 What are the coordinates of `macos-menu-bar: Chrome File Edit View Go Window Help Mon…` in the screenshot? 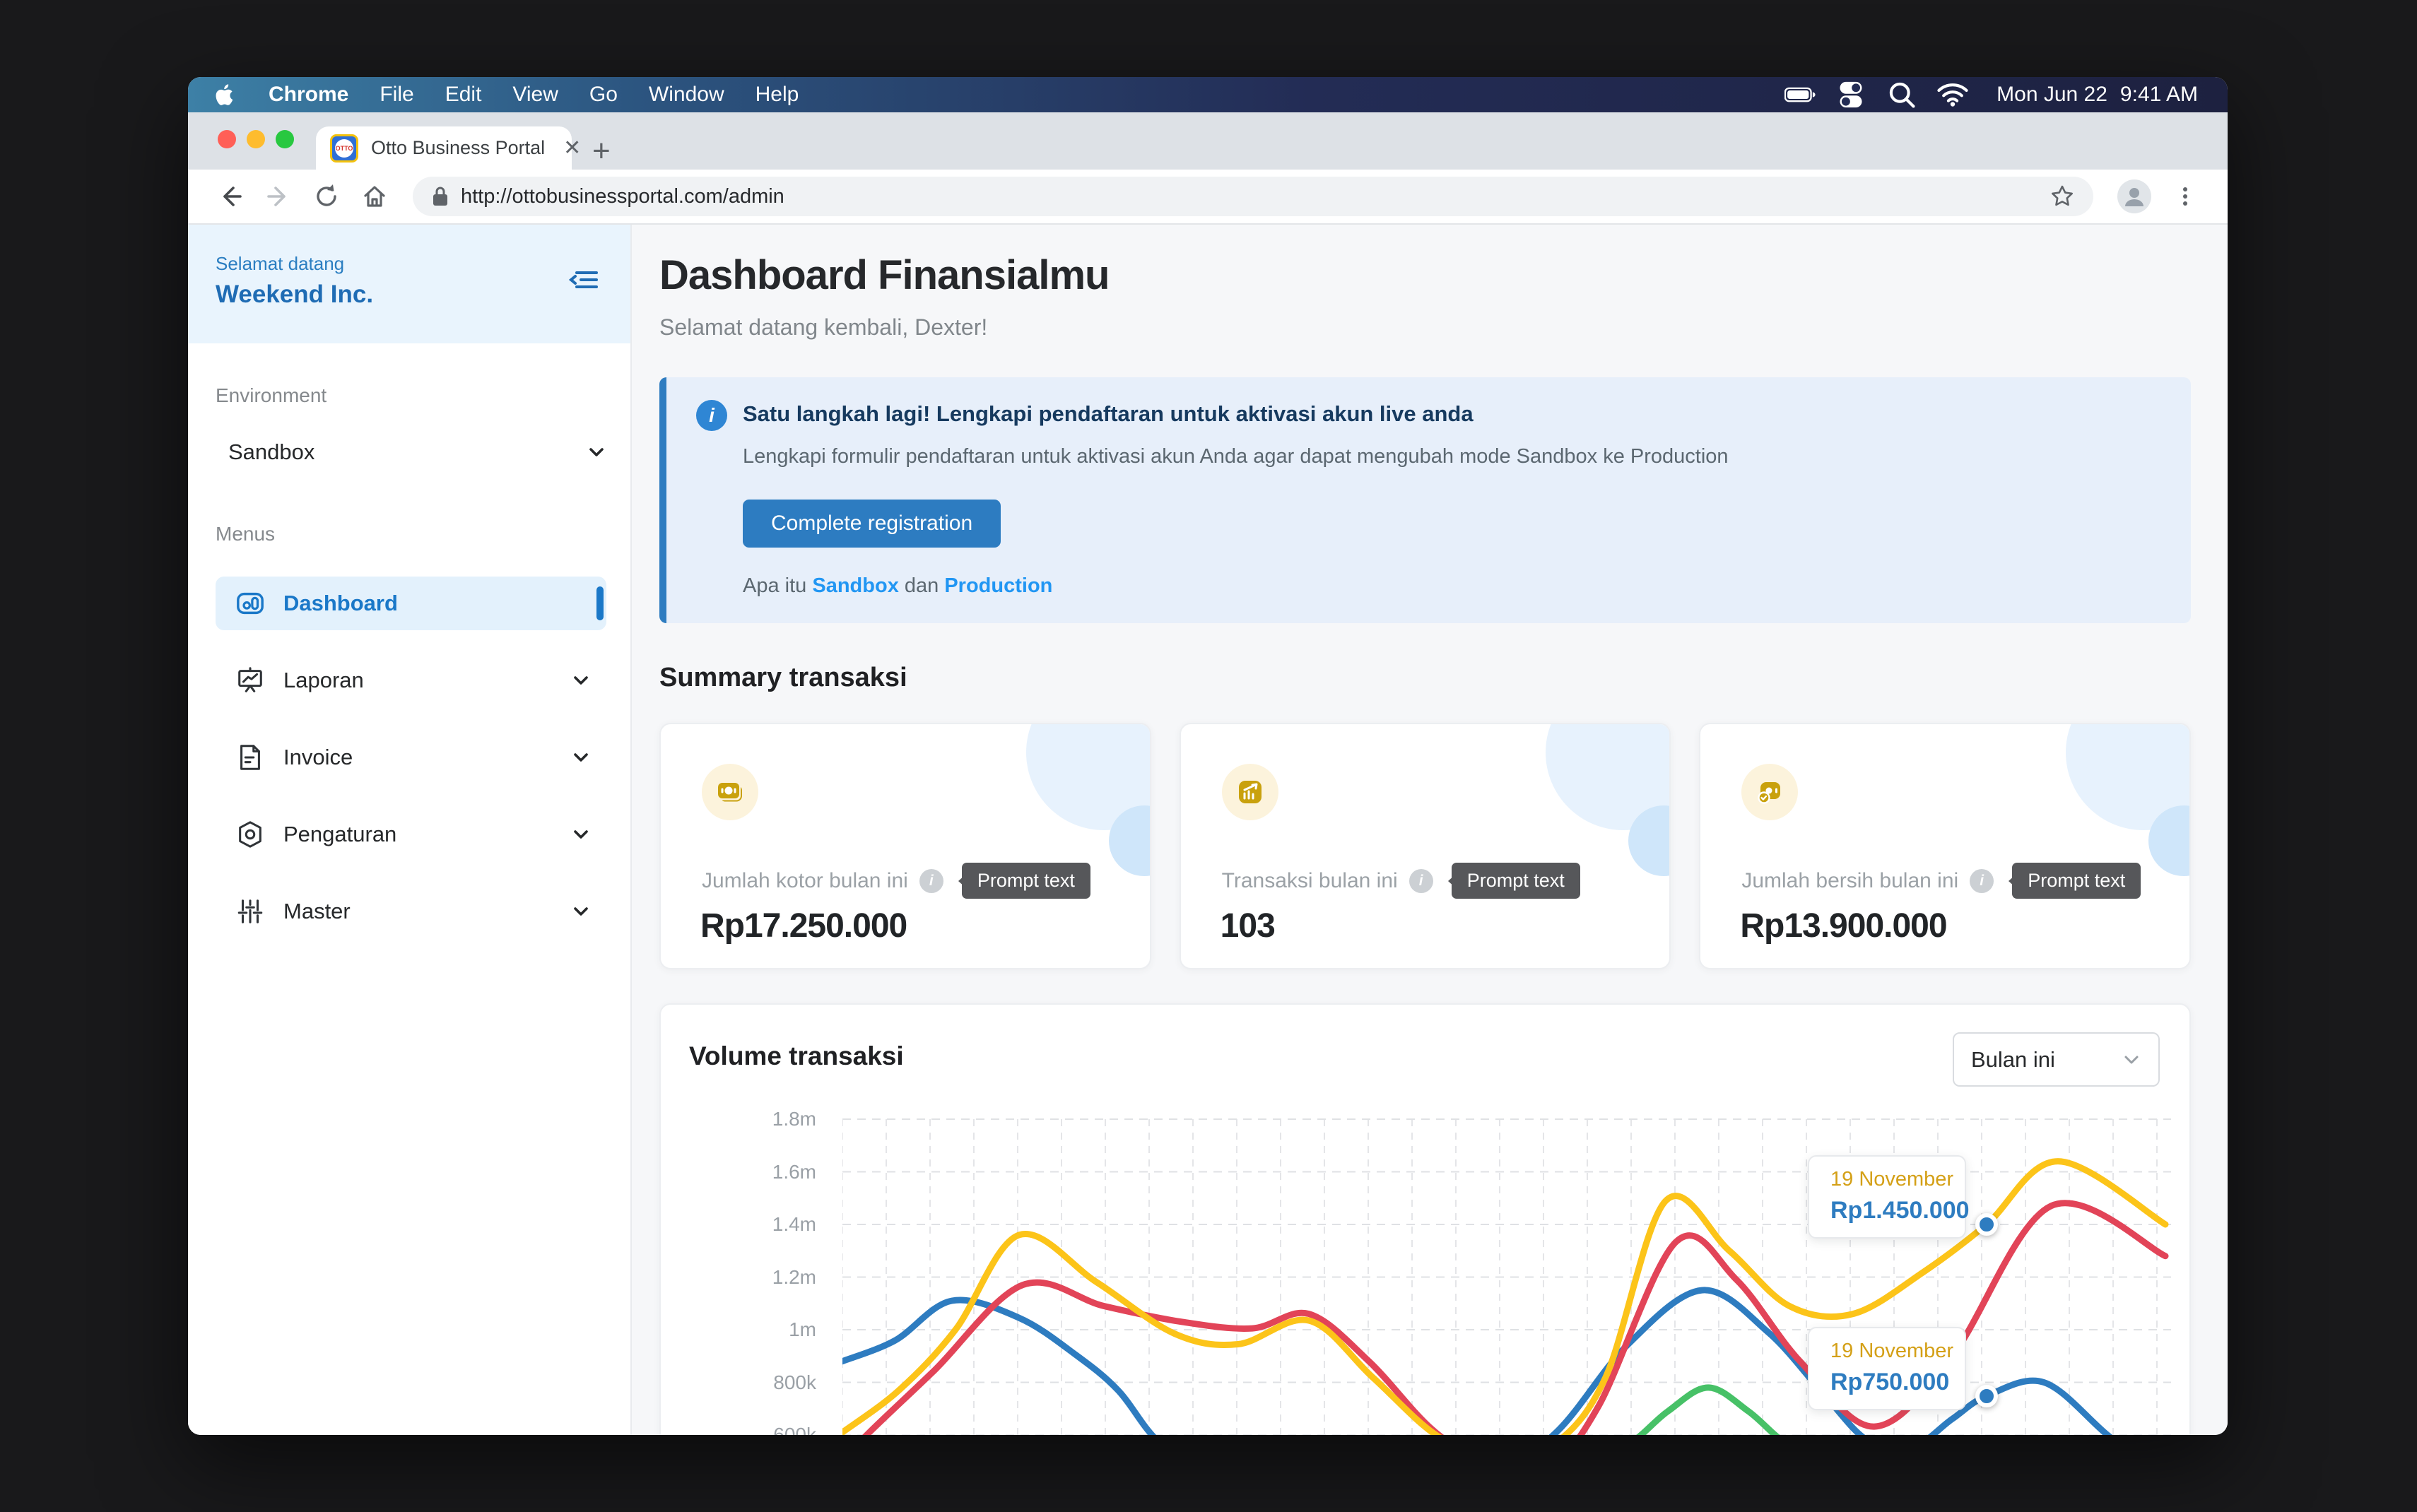 It's located at (1208, 94).